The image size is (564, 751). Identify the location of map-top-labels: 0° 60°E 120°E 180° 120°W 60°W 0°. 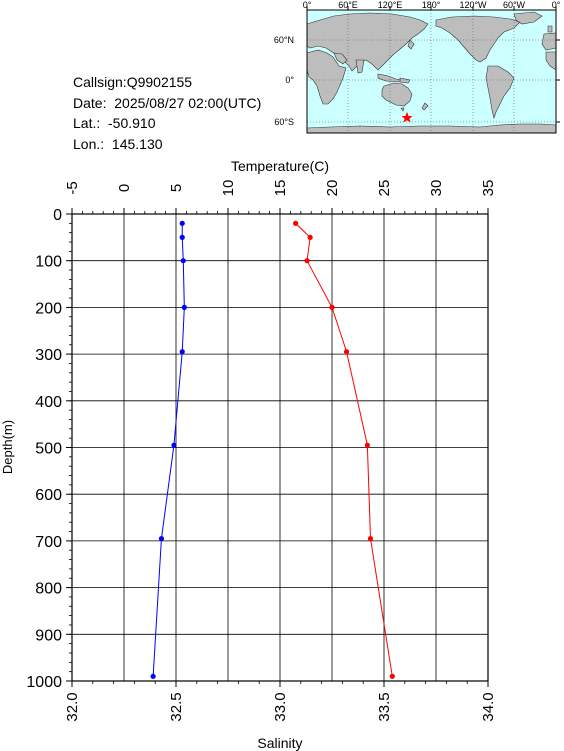
(432, 5).